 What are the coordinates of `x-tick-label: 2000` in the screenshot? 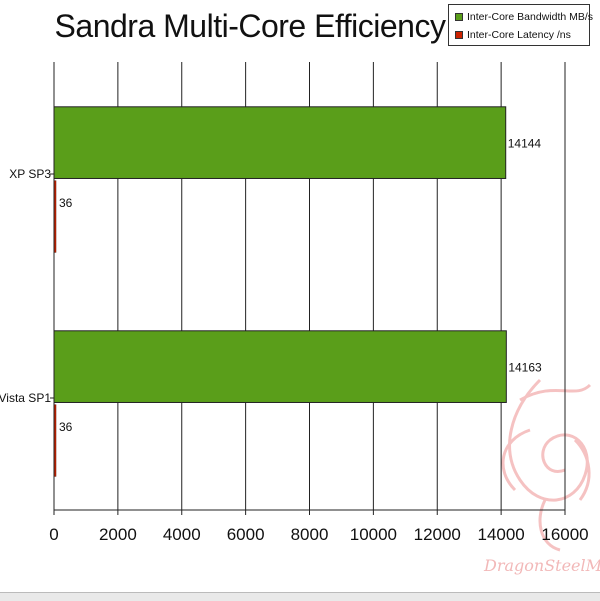 It's located at (118, 534).